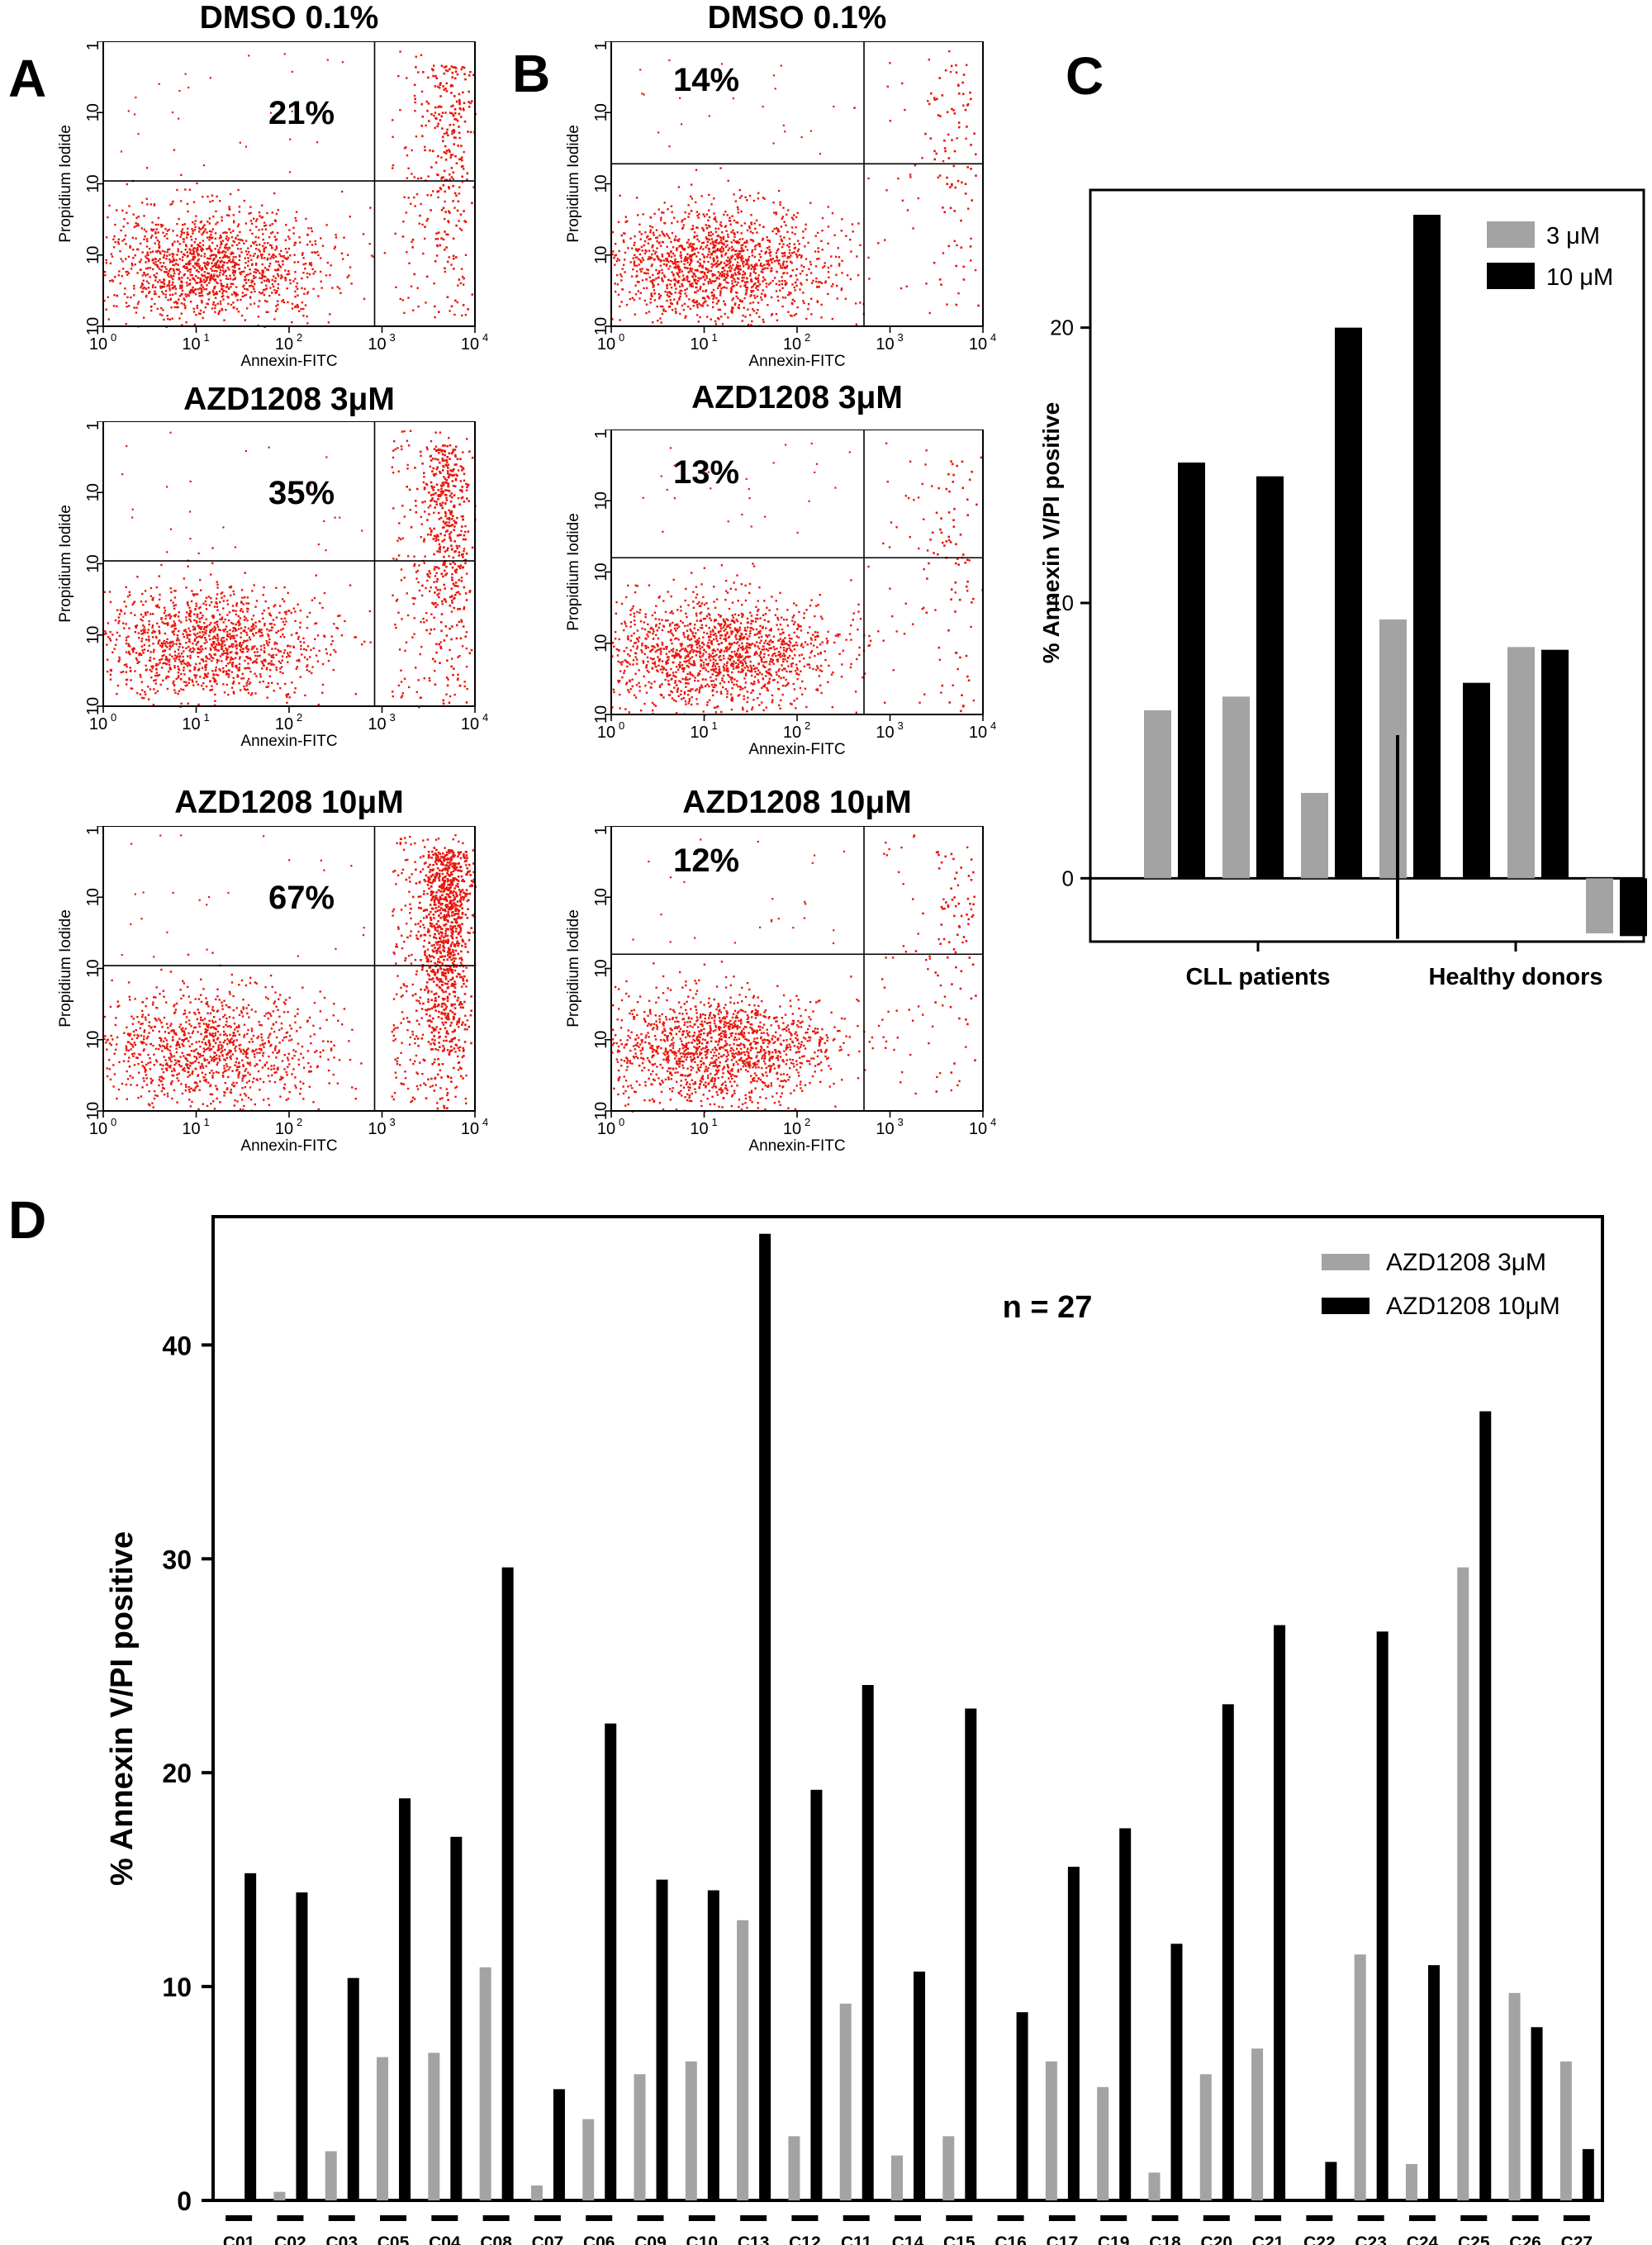 This screenshot has width=1652, height=2245. I want to click on chart-d-x-tick-label: C19, so click(1114, 2239).